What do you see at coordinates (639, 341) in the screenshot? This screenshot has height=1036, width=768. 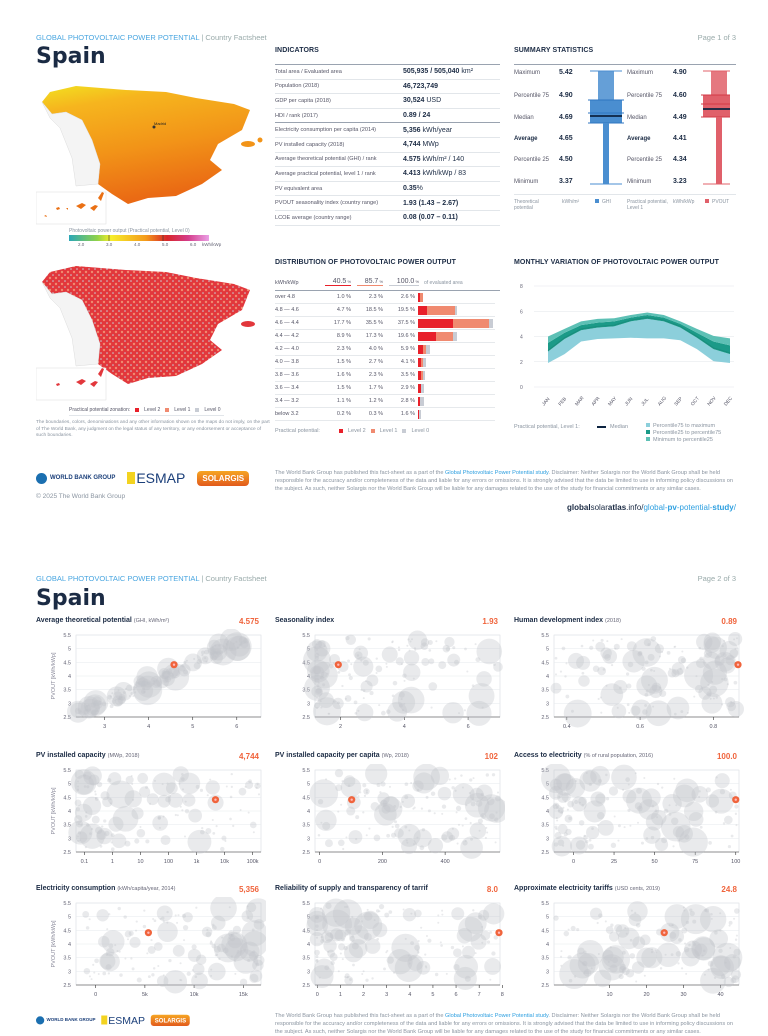 I see `band-min-p25` at bounding box center [639, 341].